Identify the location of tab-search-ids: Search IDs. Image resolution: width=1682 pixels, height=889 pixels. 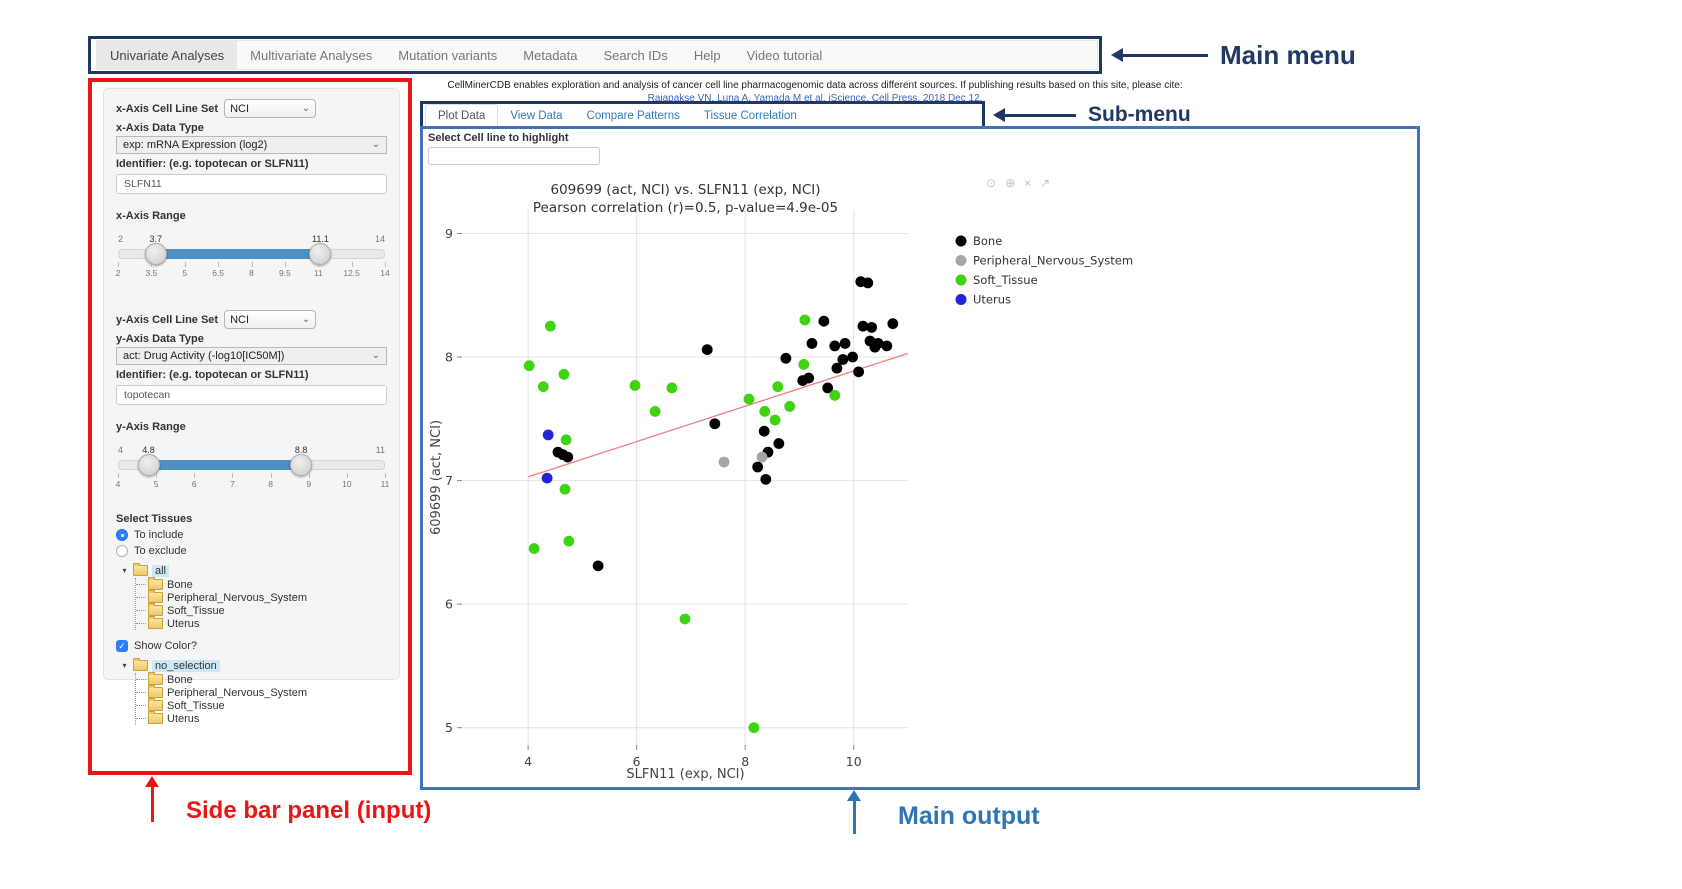
(635, 55).